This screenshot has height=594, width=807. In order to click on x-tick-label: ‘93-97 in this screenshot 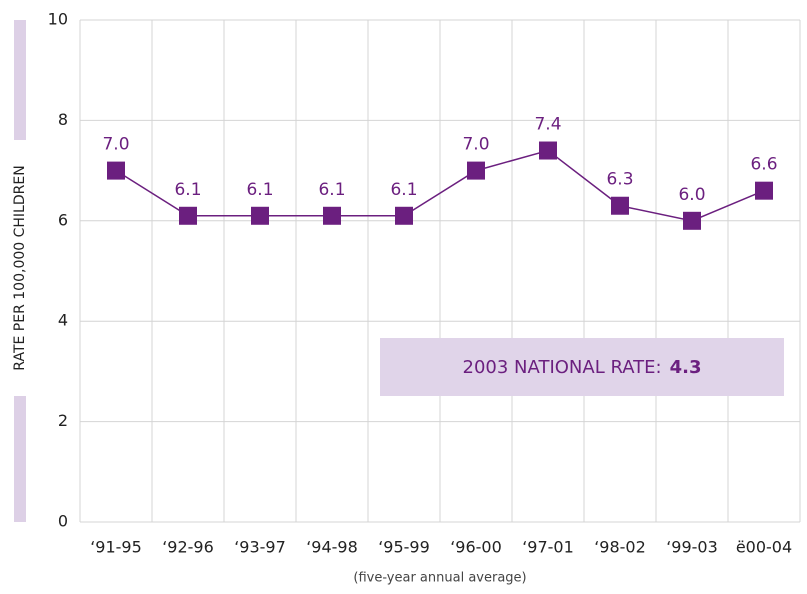, I will do `click(260, 547)`.